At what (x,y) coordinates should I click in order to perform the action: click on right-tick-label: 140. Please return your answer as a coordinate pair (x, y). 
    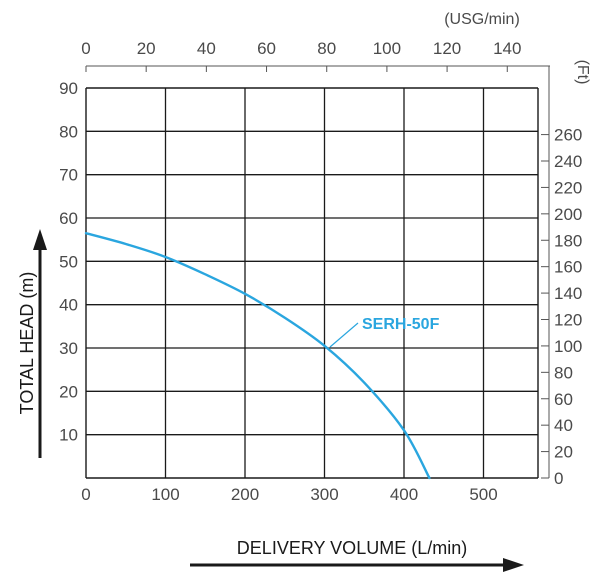
    Looking at the image, I should click on (568, 293).